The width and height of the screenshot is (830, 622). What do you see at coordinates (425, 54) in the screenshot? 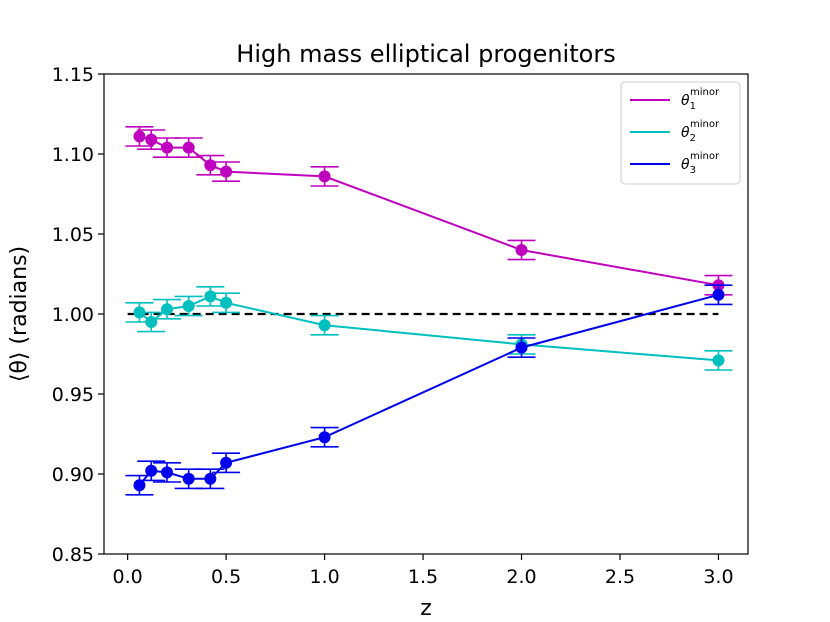
I see `chart-title: High mass elliptical progenitors` at bounding box center [425, 54].